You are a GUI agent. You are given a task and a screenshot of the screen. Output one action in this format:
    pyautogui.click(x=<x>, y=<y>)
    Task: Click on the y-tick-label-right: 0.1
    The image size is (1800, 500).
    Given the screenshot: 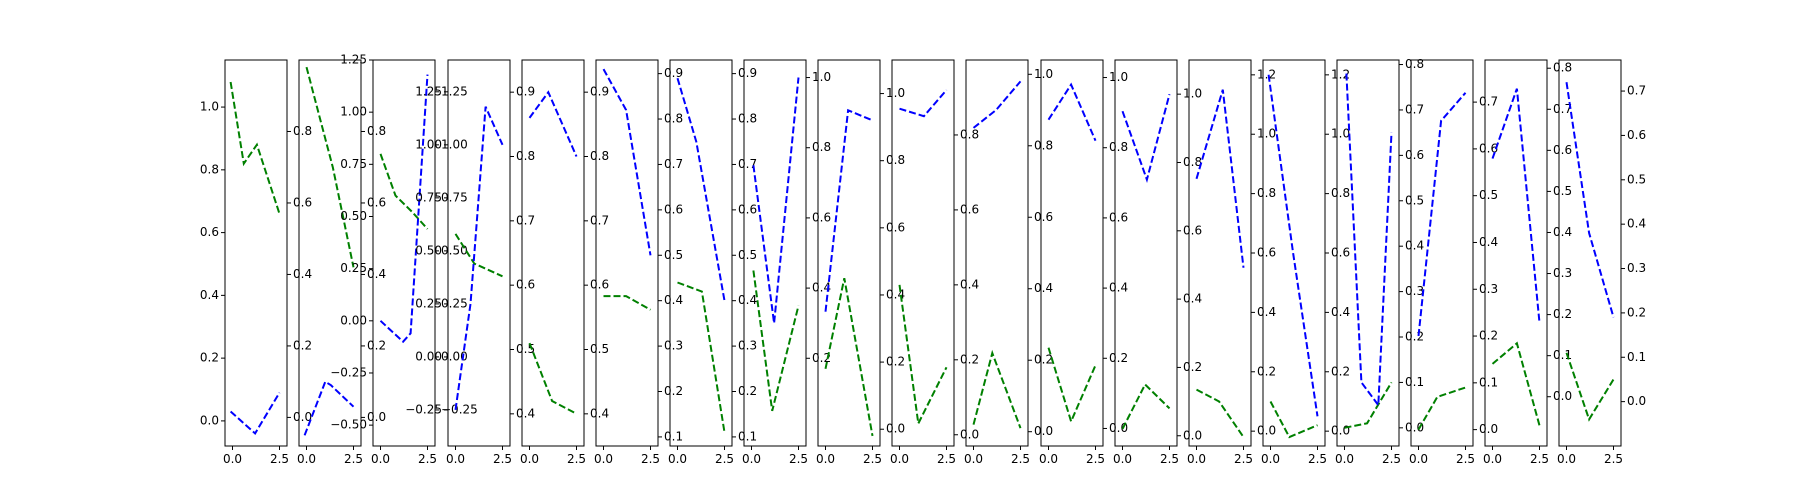 What is the action you would take?
    pyautogui.click(x=673, y=436)
    